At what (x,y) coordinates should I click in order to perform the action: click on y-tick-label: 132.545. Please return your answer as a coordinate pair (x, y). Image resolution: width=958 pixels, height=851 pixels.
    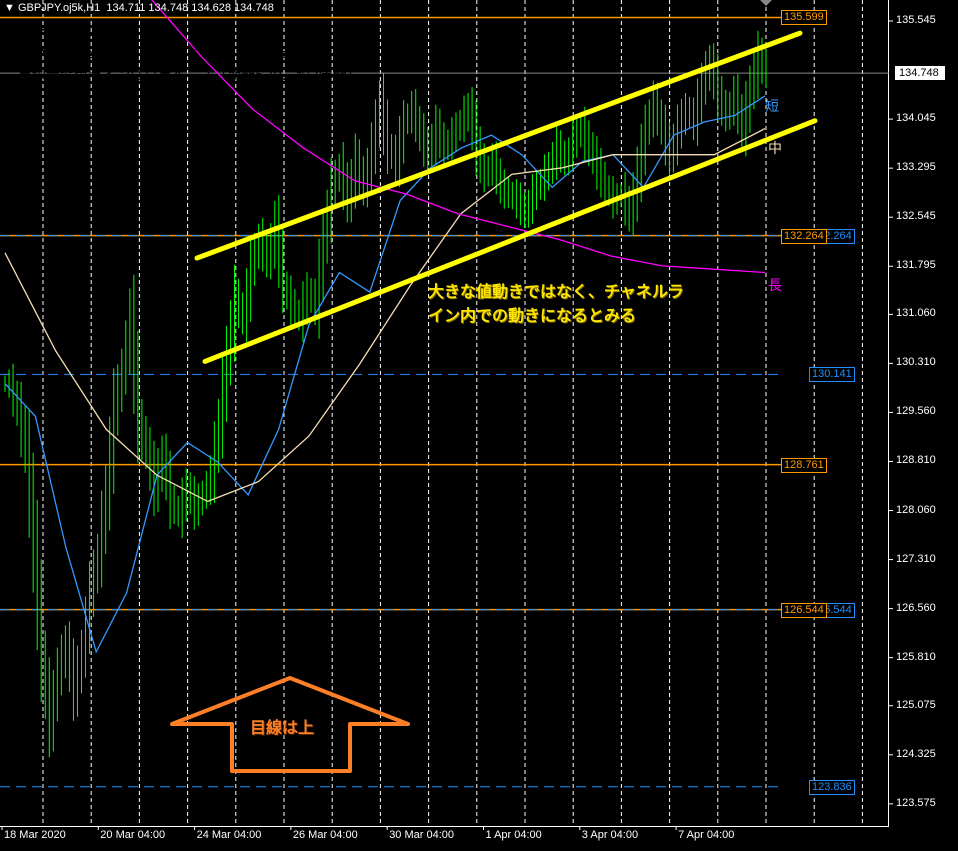
    Looking at the image, I should click on (916, 216).